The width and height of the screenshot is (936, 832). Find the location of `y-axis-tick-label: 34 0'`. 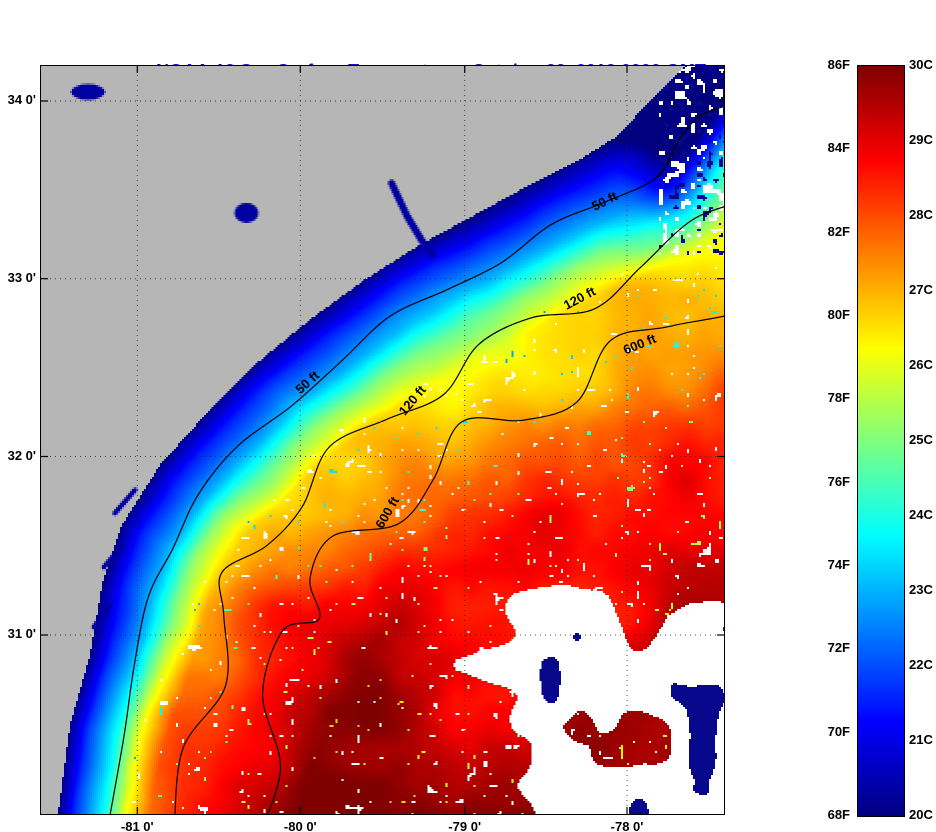

y-axis-tick-label: 34 0' is located at coordinates (21, 99).